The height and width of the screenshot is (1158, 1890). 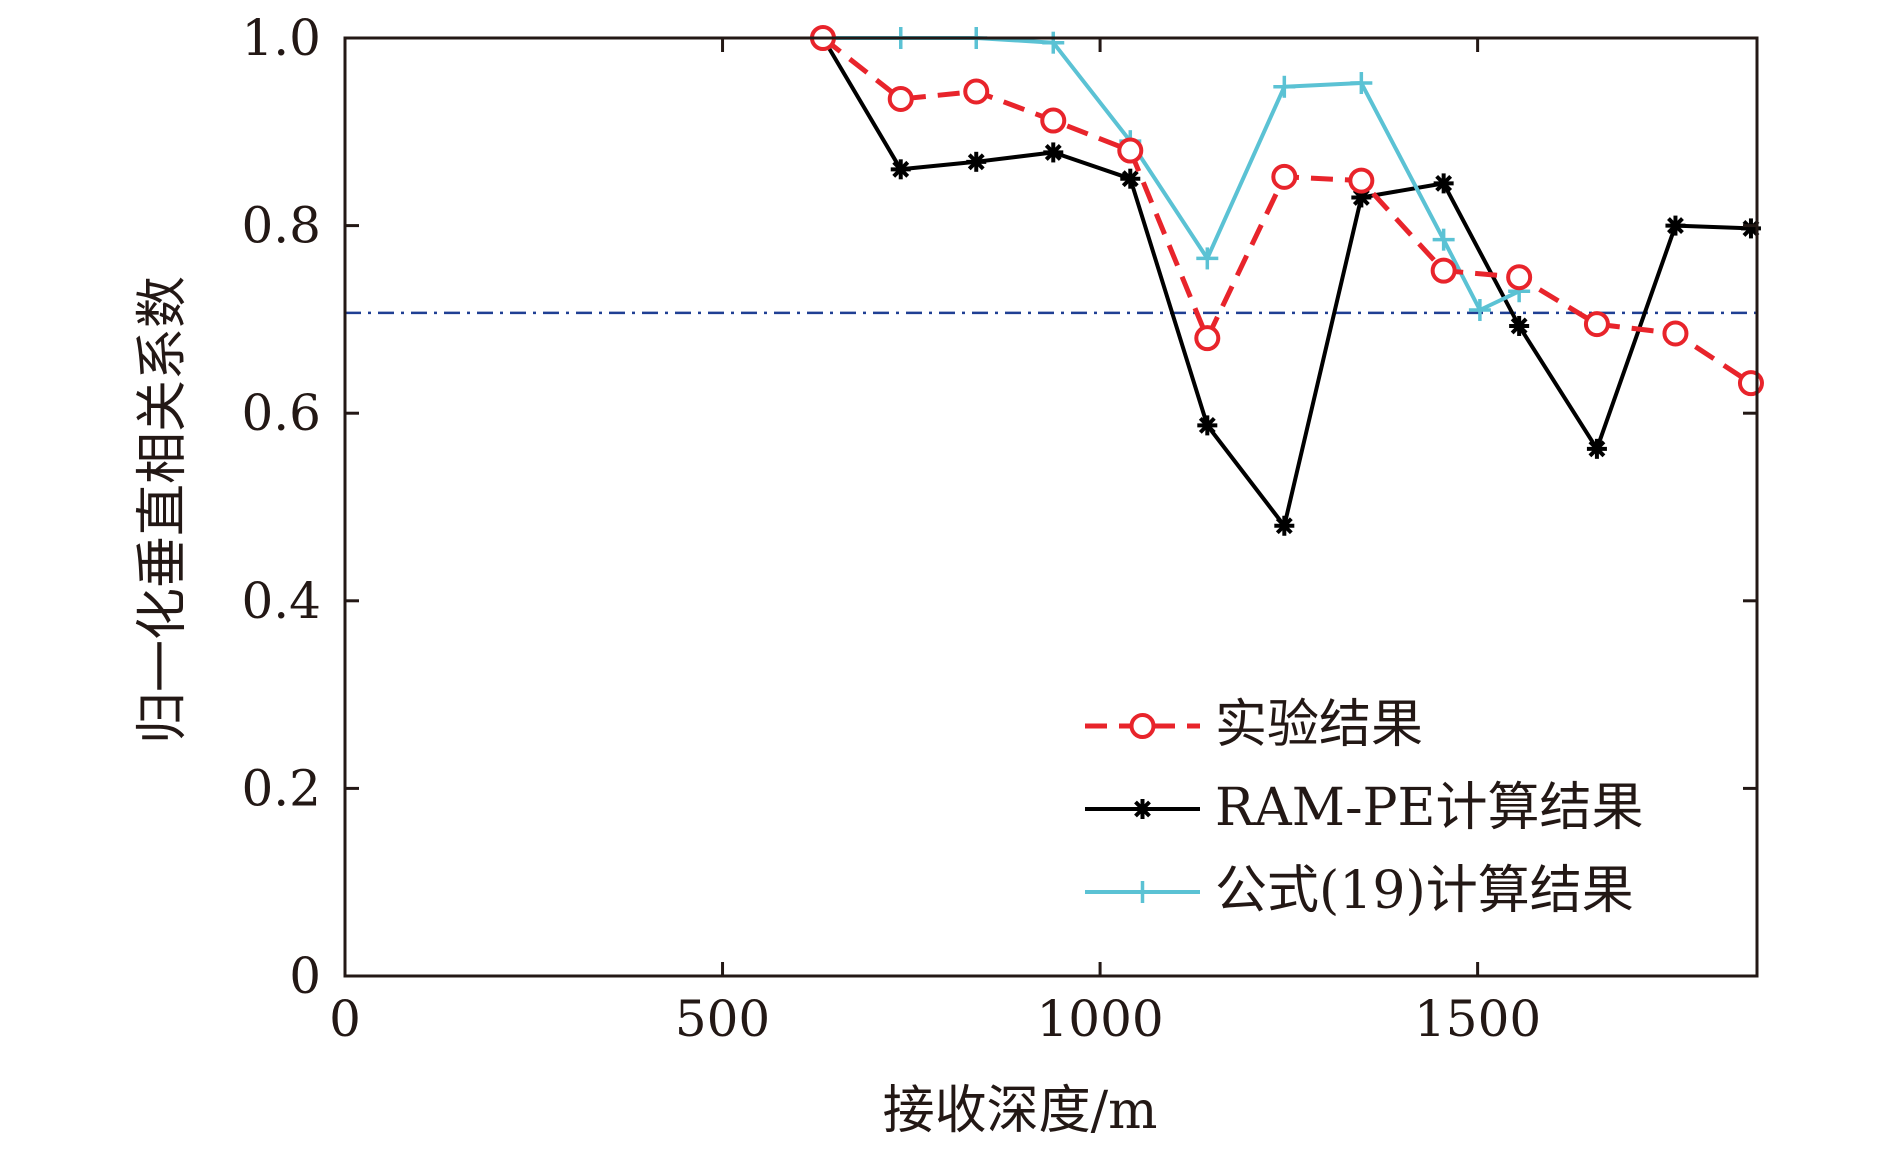 I want to click on legend: 实验结果 RAM-PE计算结果 公式(19)计算结果, so click(x=1364, y=808).